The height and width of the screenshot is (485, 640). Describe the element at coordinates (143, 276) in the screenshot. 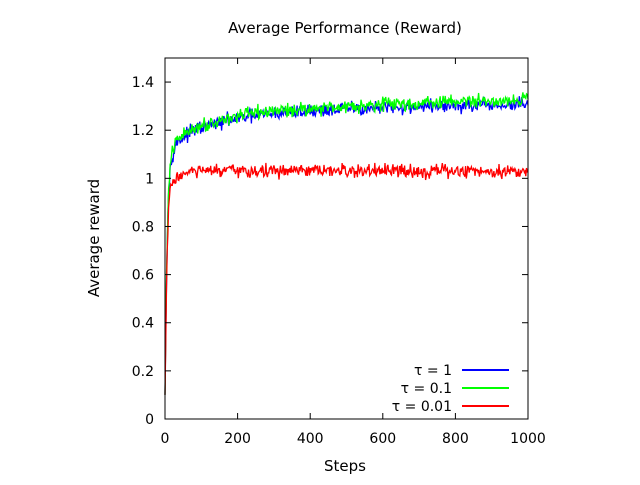

I see `y-tick-label: 0.6` at that location.